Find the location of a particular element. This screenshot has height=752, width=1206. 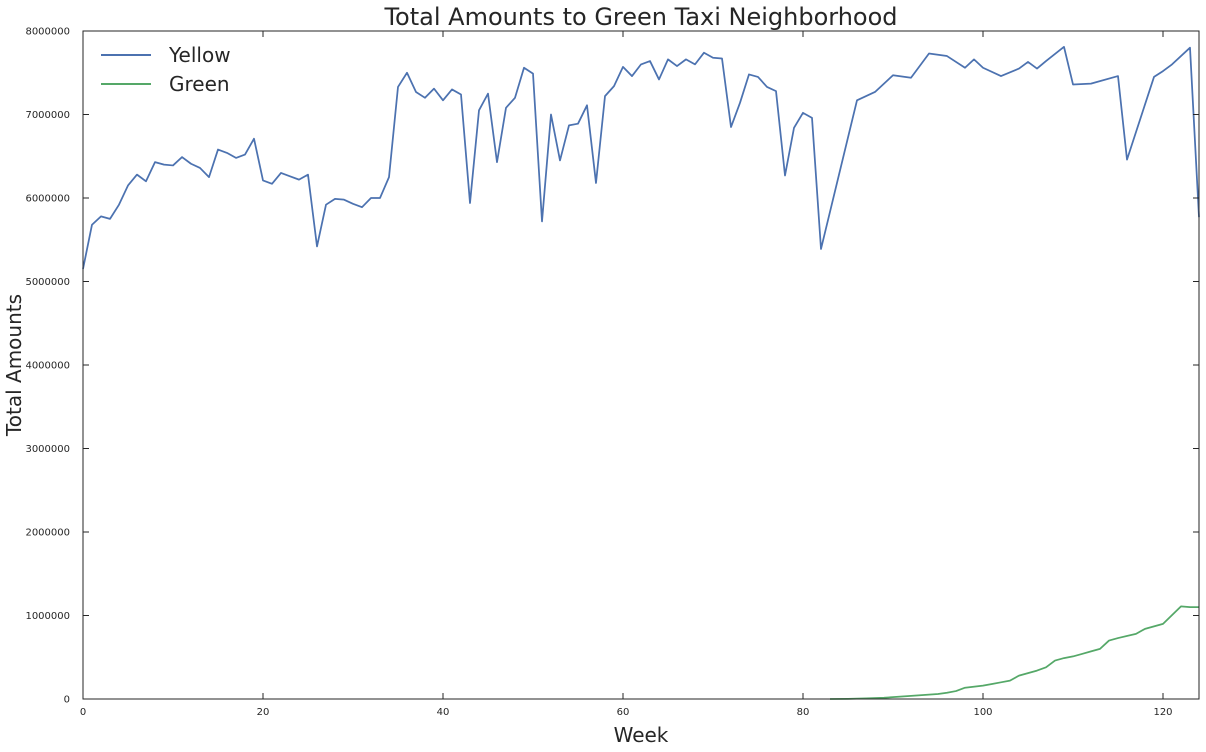

y-tick-label: 0 is located at coordinates (67, 700).